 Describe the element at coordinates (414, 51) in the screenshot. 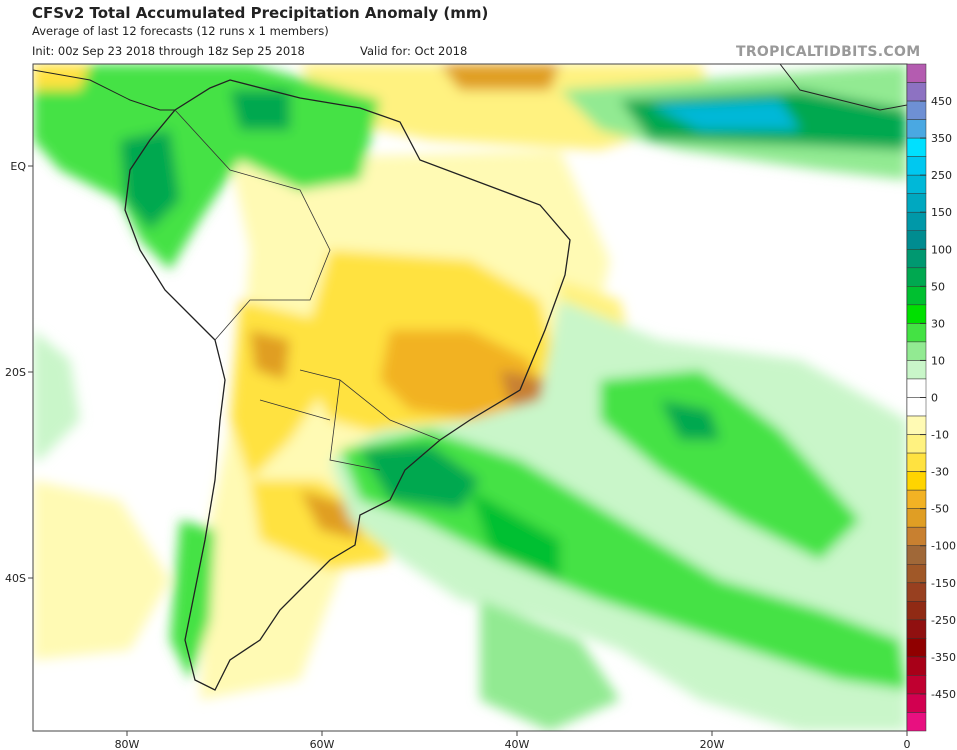

I see `valid-text: Valid for: Oct 2018` at that location.